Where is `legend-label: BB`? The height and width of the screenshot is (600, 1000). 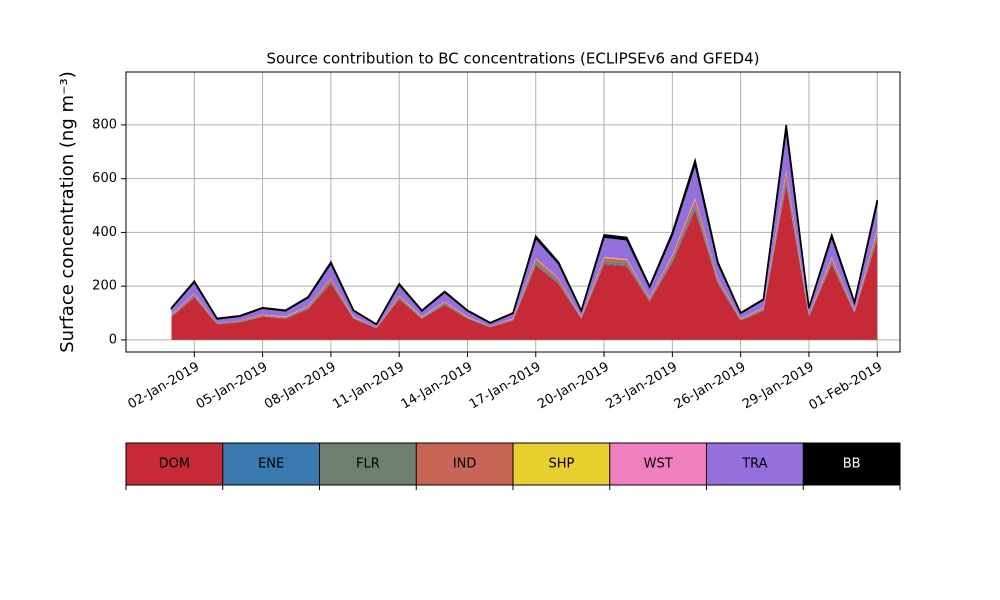
legend-label: BB is located at coordinates (852, 464).